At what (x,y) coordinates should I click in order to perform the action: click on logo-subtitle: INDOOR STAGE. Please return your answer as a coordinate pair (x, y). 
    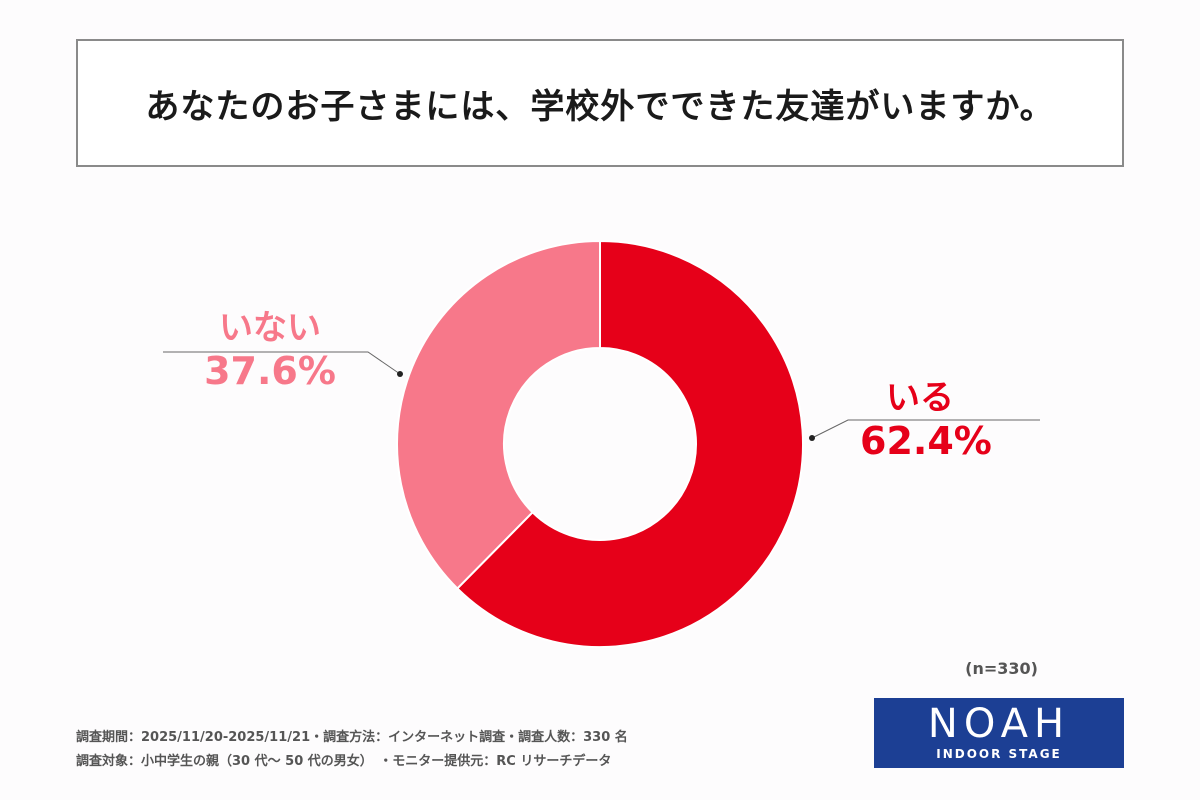
    Looking at the image, I should click on (999, 754).